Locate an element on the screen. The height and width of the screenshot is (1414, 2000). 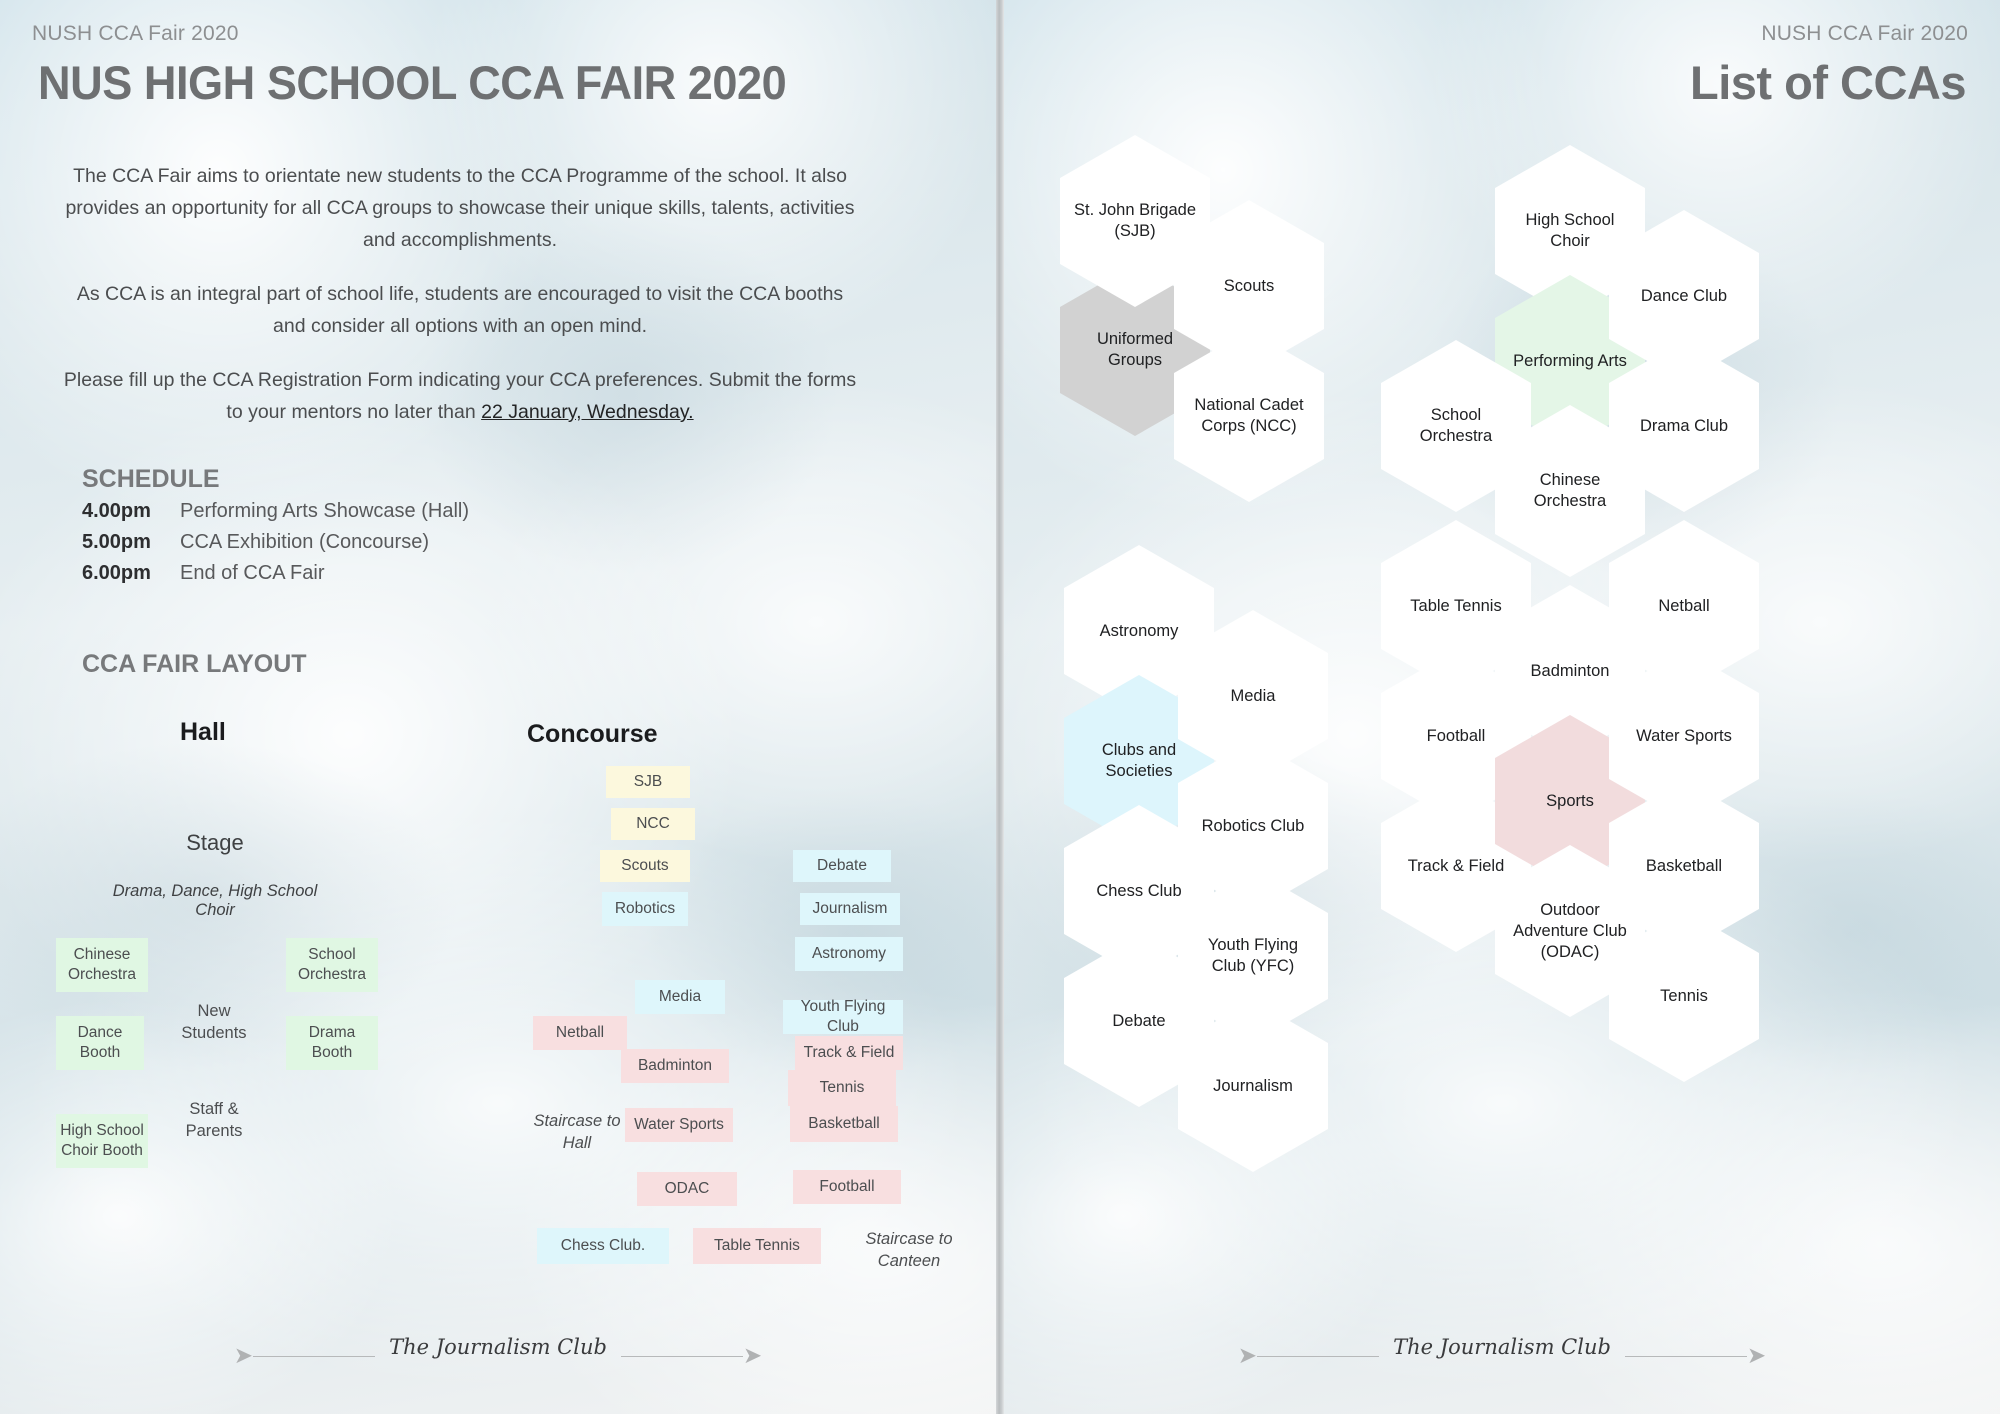
booth-label: Table Tennis is located at coordinates (757, 1245).